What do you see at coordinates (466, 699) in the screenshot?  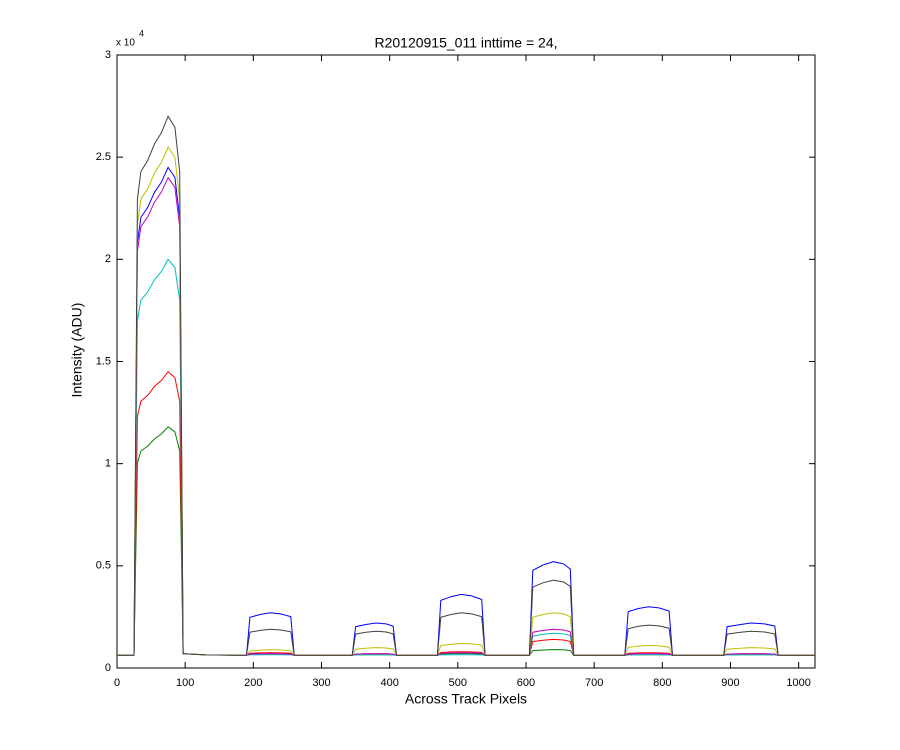 I see `x-axis-label: Across Track Pixels` at bounding box center [466, 699].